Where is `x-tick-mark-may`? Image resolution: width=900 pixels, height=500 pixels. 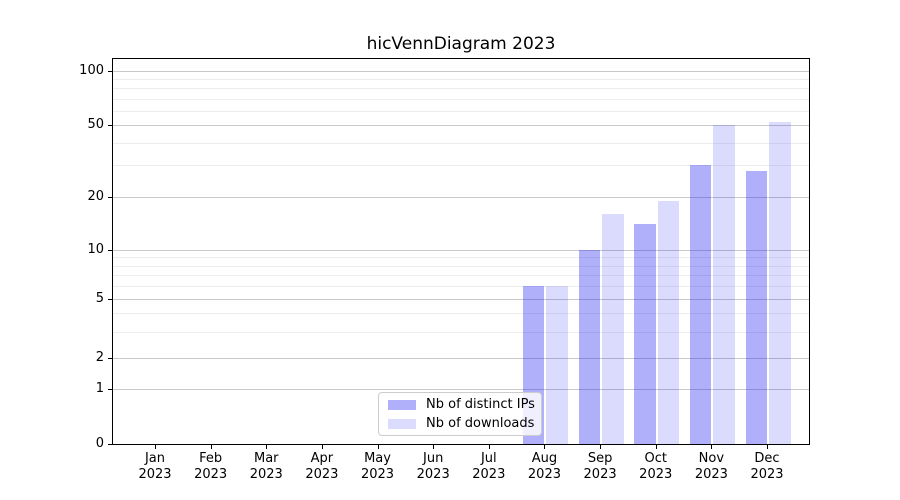
x-tick-mark-may is located at coordinates (378, 447).